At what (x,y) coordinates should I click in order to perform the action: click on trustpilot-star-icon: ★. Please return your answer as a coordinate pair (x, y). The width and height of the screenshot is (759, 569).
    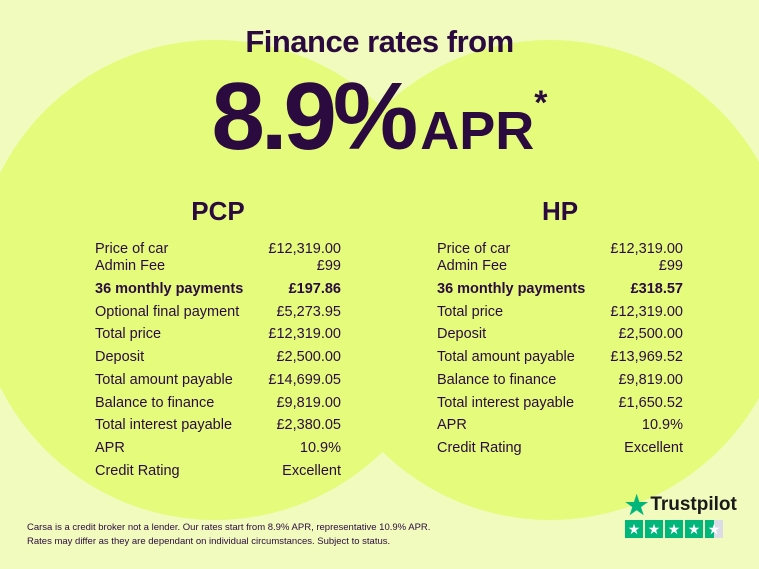
    Looking at the image, I should click on (637, 505).